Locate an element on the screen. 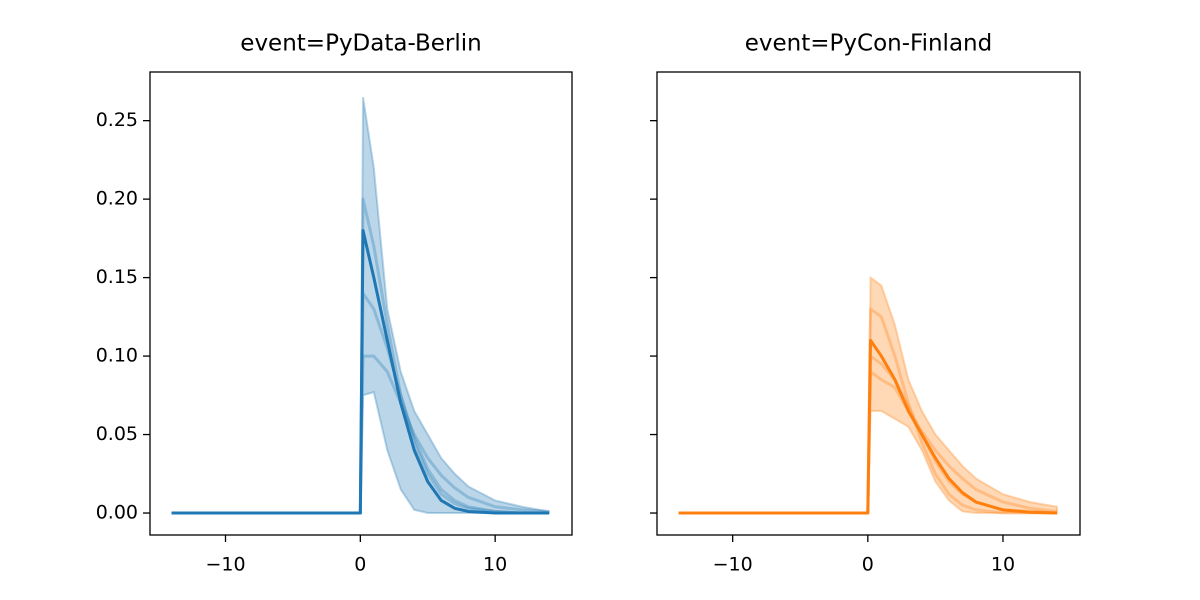  mean-line is located at coordinates (868, 426).